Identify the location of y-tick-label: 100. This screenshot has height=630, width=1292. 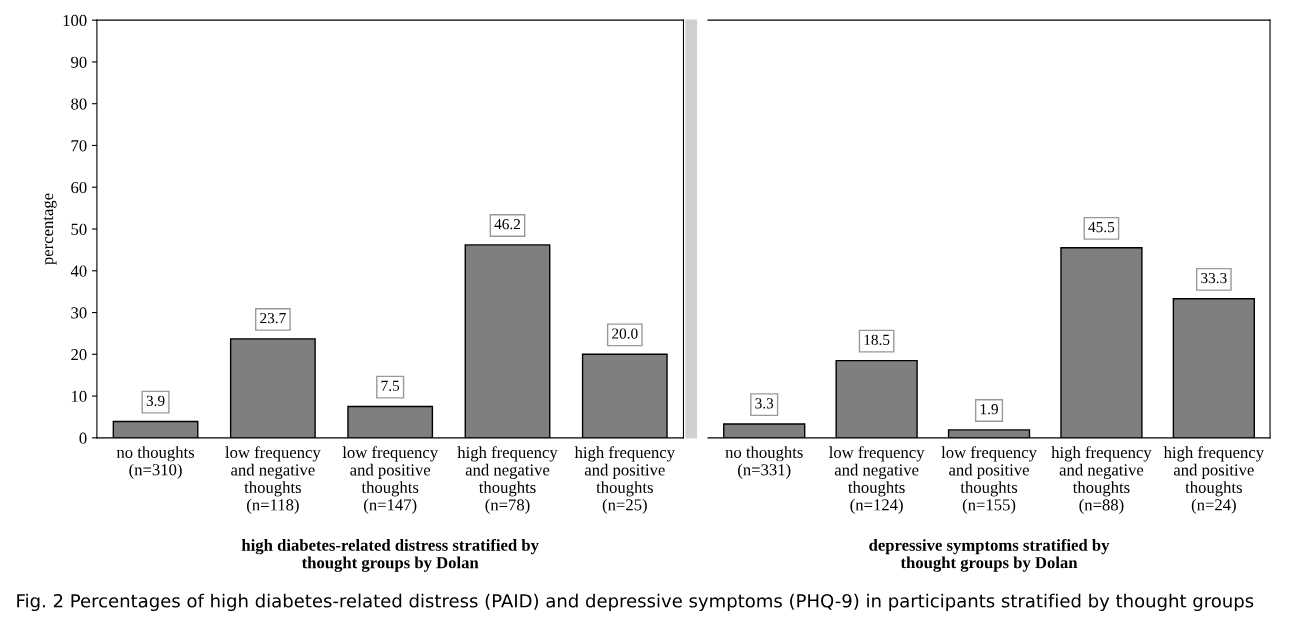
(75, 20).